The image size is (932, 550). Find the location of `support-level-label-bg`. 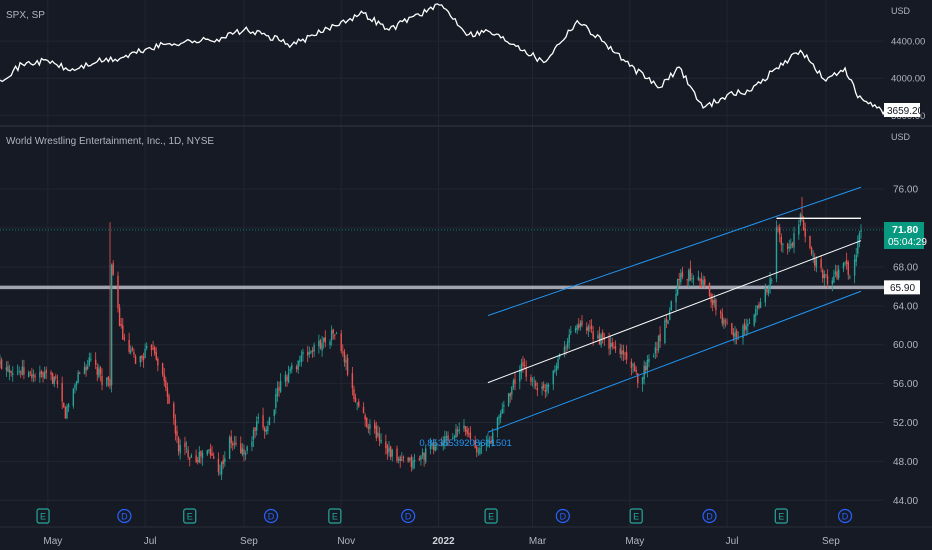

support-level-label-bg is located at coordinates (902, 287).